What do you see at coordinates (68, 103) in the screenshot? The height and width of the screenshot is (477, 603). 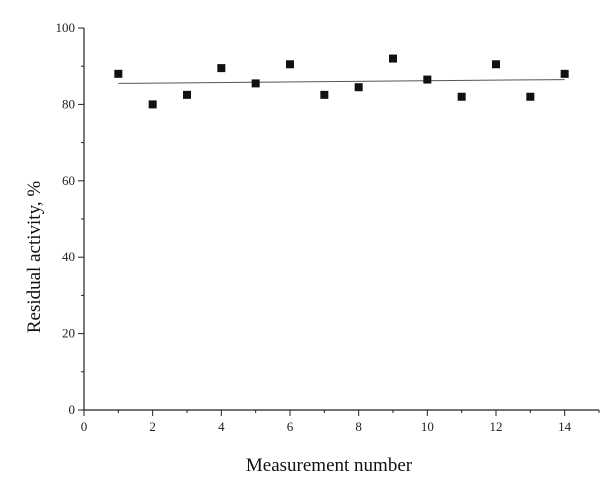 I see `y-tick-label: 80` at bounding box center [68, 103].